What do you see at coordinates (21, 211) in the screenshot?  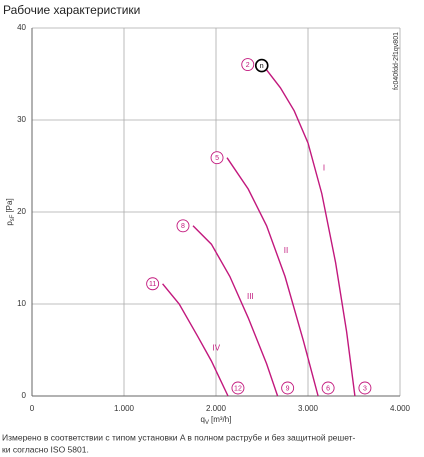 I see `y-tick-label: 20` at bounding box center [21, 211].